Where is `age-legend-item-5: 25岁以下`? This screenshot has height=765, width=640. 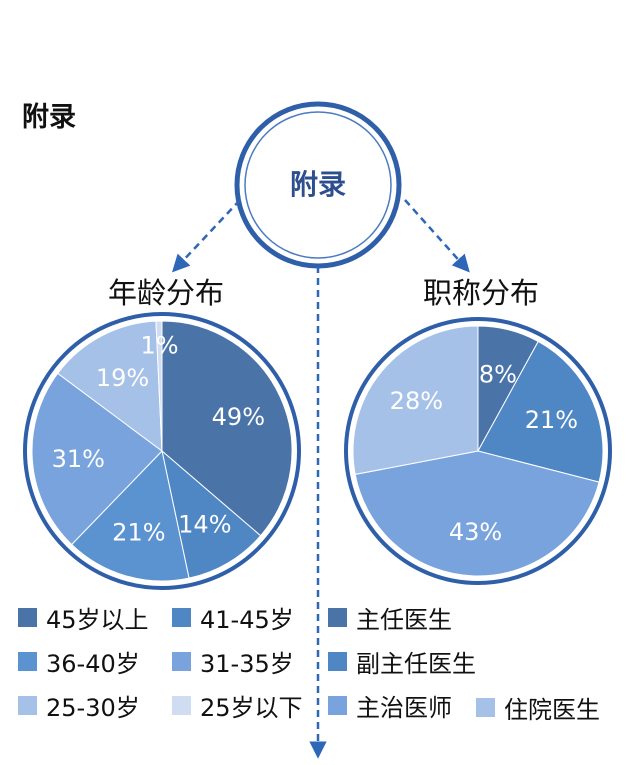
age-legend-item-5: 25岁以下 is located at coordinates (237, 705).